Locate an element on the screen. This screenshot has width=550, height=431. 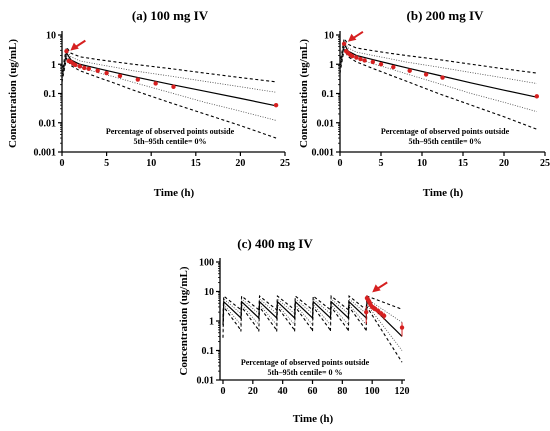
panel-title: (c) 400 mg IV is located at coordinates (275, 243).